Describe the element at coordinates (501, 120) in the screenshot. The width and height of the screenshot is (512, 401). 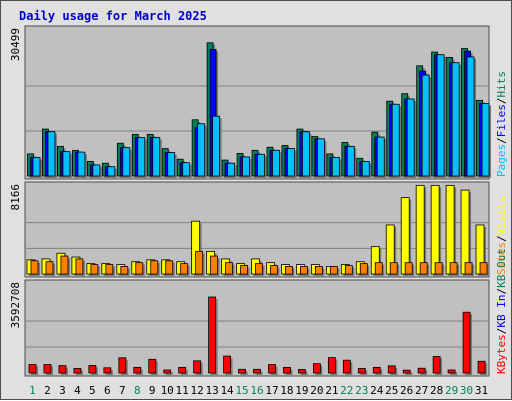
I see `legend-entry: Files` at that location.